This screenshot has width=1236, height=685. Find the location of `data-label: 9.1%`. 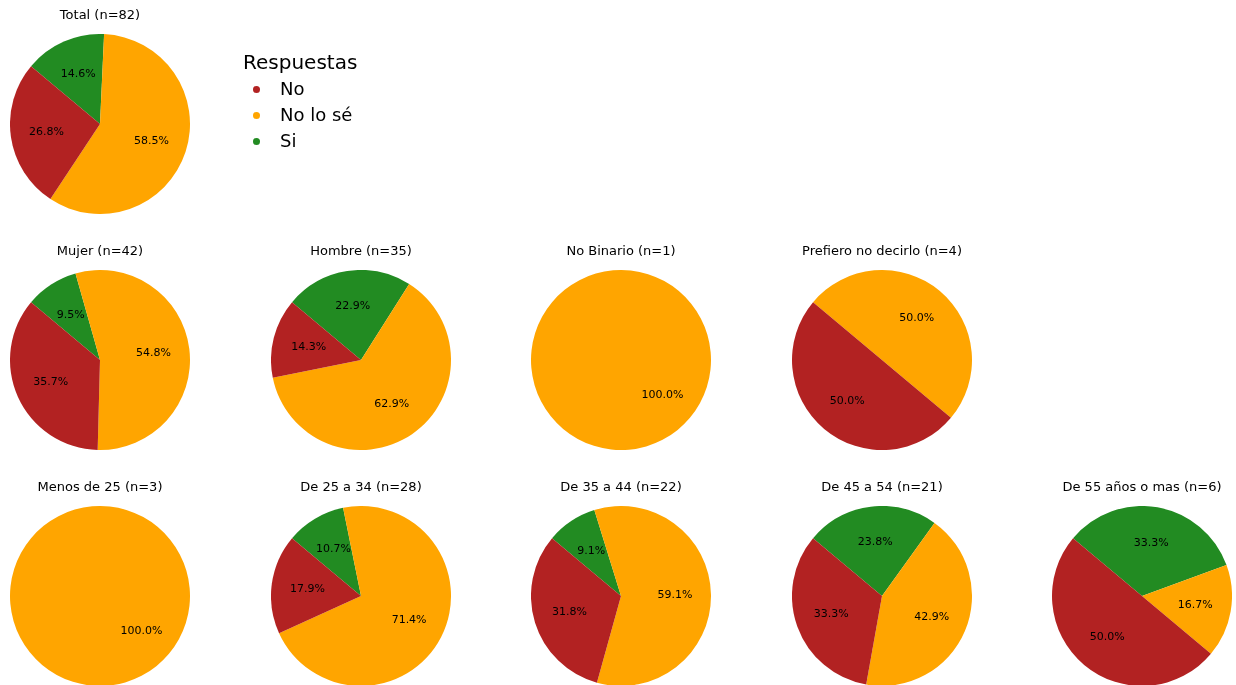

data-label: 9.1% is located at coordinates (591, 550).